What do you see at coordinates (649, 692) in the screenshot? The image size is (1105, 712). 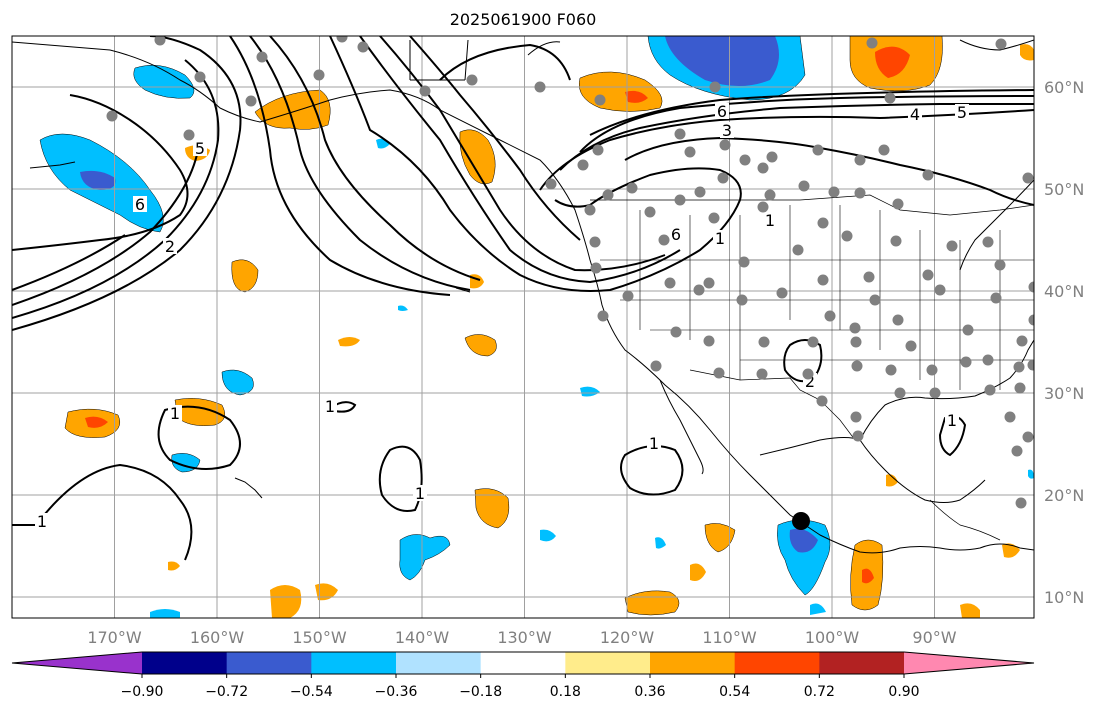 I see `colorbar-tick-label: 0.36` at bounding box center [649, 692].